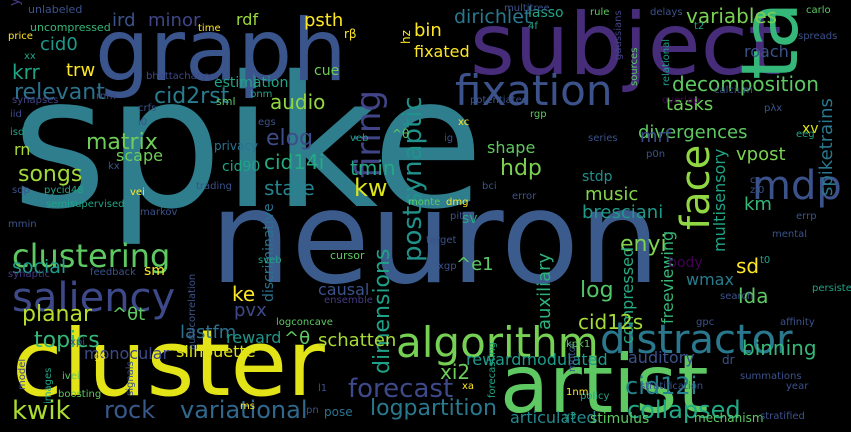  Describe the element at coordinates (771, 376) in the screenshot. I see `word: summations` at that location.